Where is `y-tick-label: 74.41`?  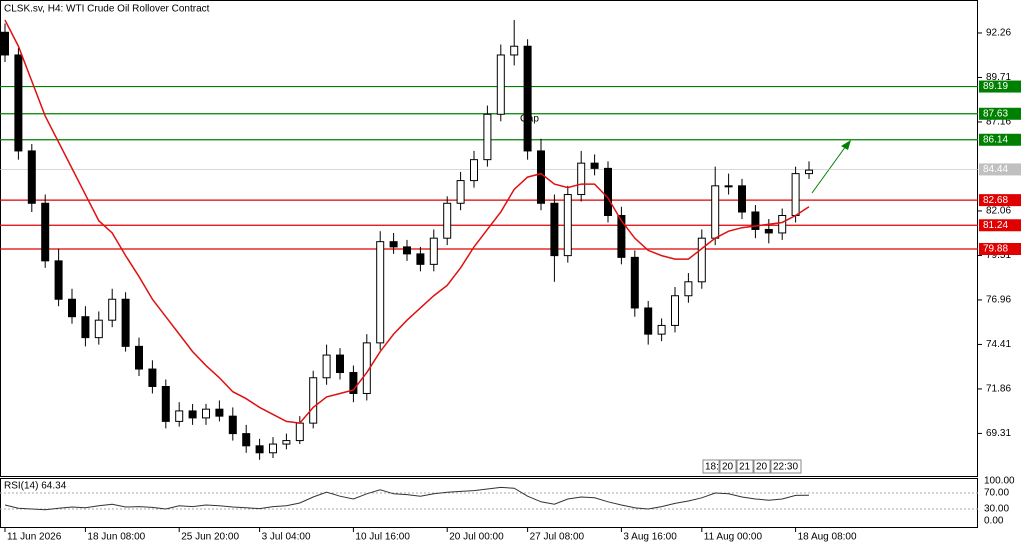 y-tick-label: 74.41 is located at coordinates (998, 344).